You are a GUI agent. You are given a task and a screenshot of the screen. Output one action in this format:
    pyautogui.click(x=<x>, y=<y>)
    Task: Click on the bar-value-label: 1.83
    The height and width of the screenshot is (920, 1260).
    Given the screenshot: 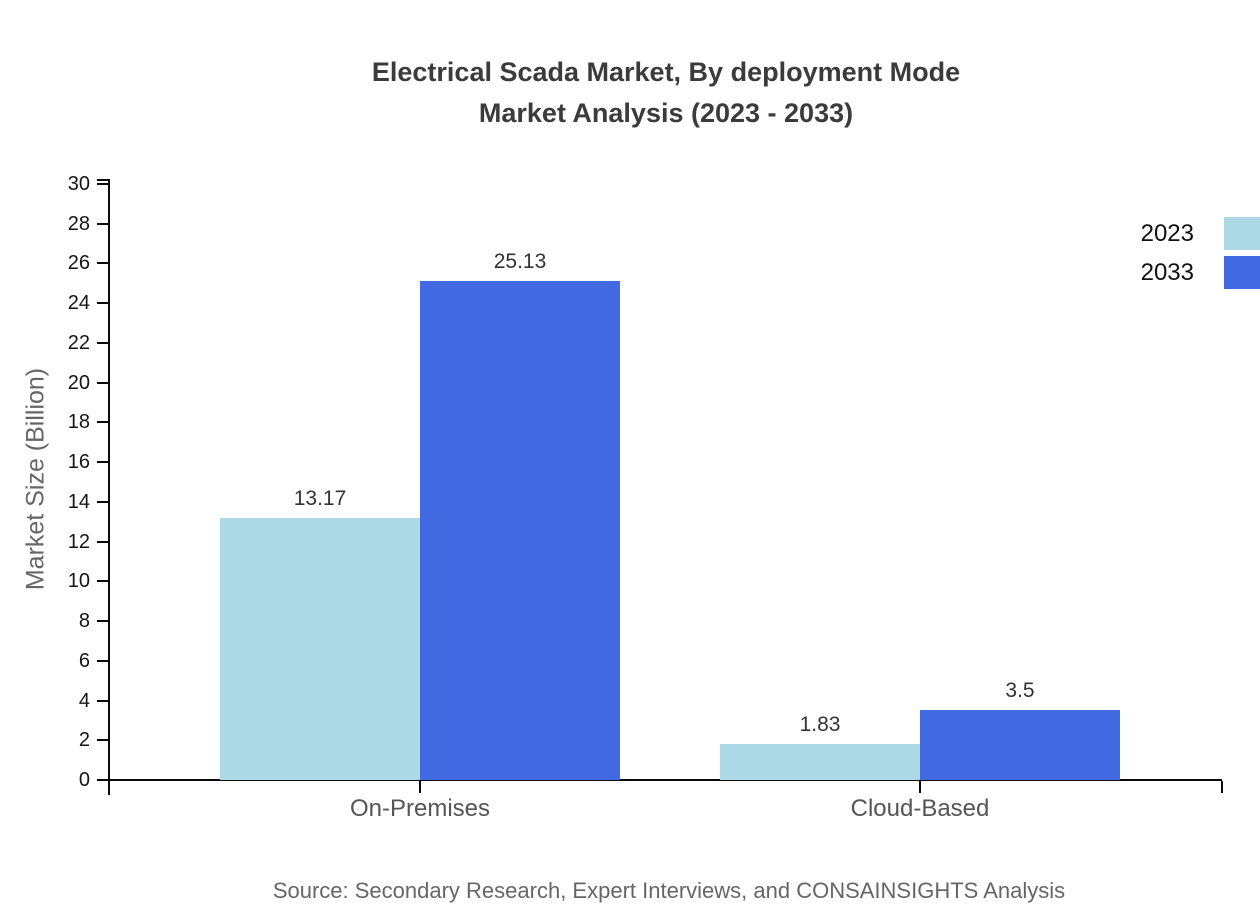 What is the action you would take?
    pyautogui.click(x=820, y=724)
    